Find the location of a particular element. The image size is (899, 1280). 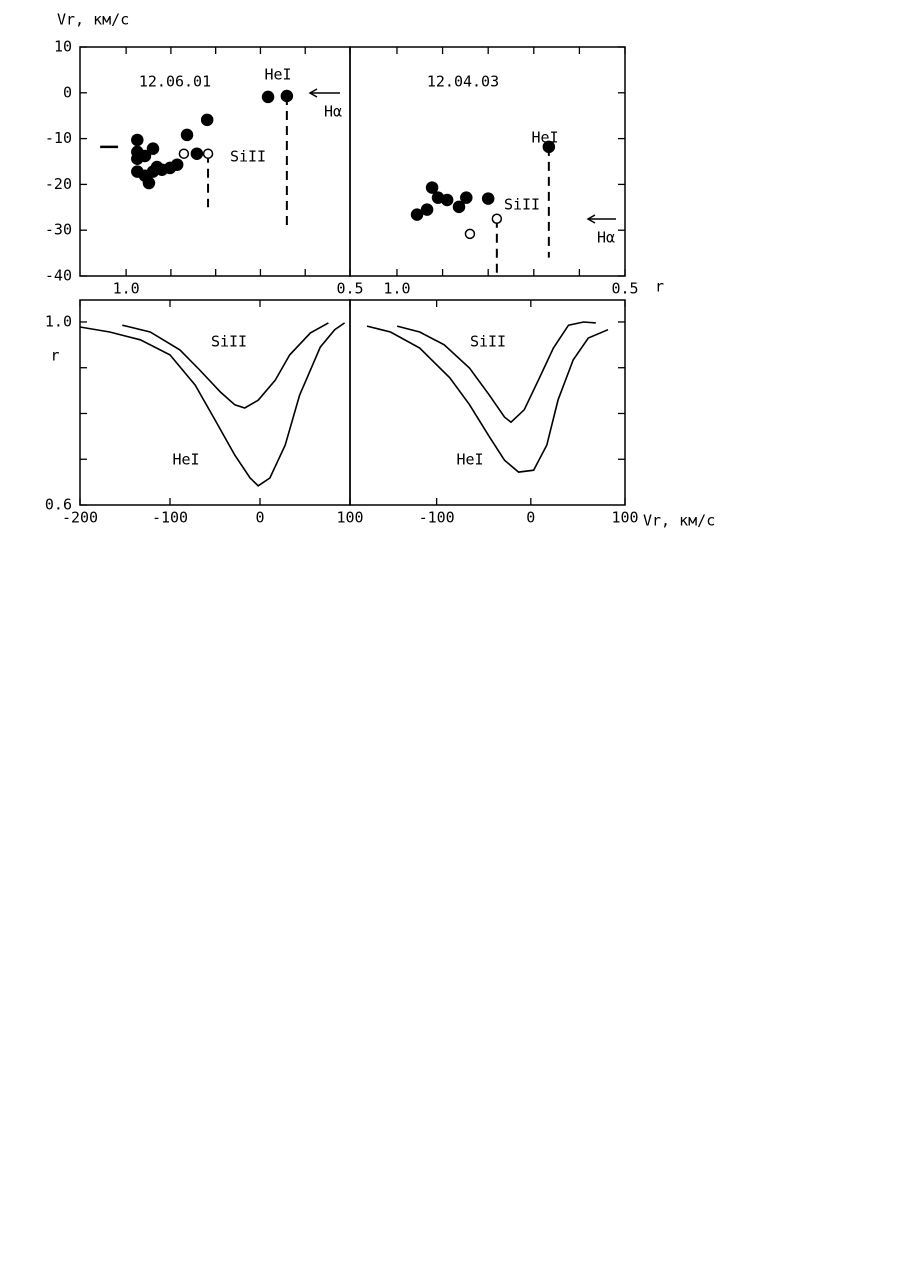

y-tick-label: 1.0 is located at coordinates (58, 321).